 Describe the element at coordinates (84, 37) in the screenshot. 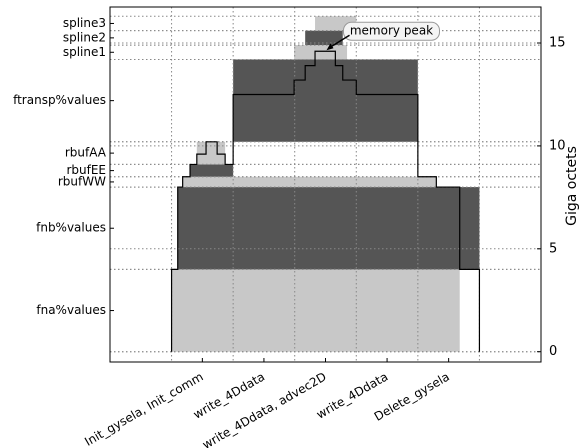

I see `y-tick-label: spline2` at that location.